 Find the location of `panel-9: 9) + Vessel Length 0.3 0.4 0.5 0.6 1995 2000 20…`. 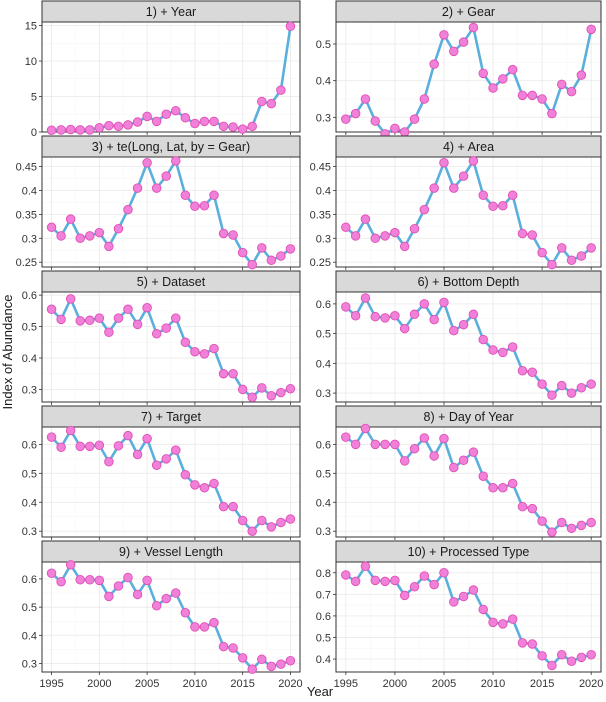

panel-9: 9) + Vessel Length 0.3 0.4 0.5 0.6 1995 2000 20… is located at coordinates (162, 615).